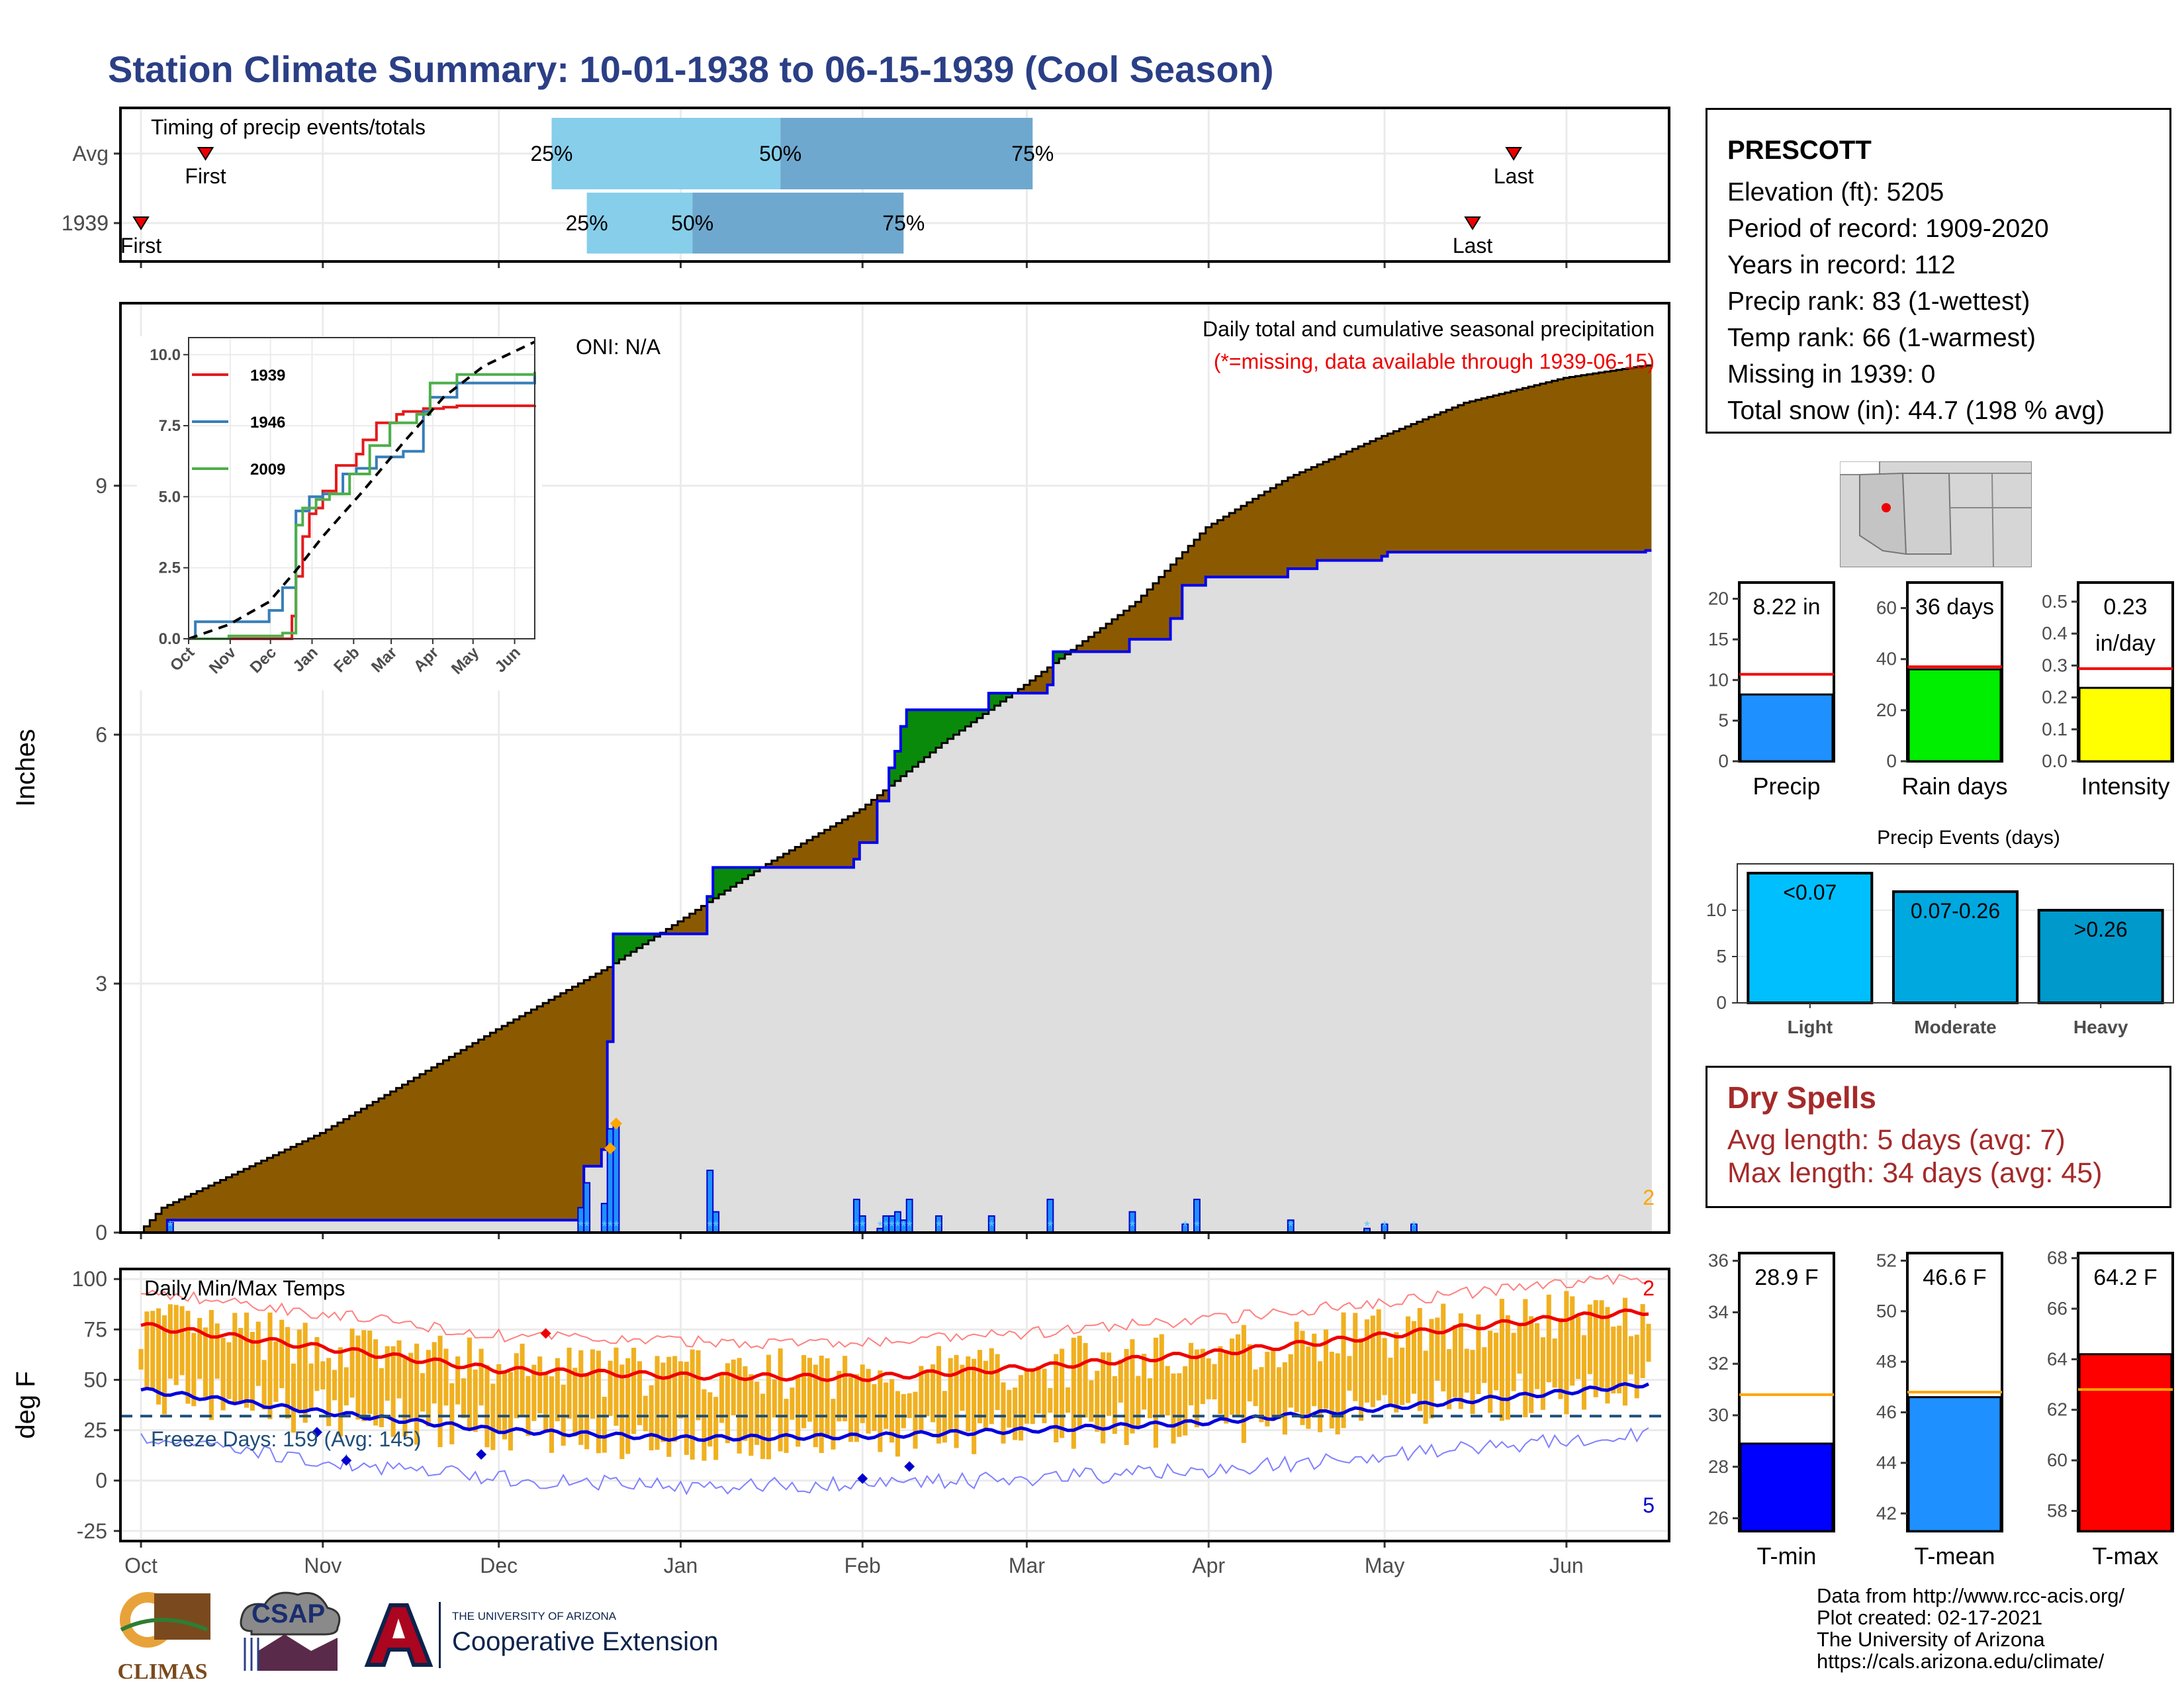 The image size is (2184, 1688). What do you see at coordinates (26, 768) in the screenshot?
I see `precip-y-axis-label: Inches` at bounding box center [26, 768].